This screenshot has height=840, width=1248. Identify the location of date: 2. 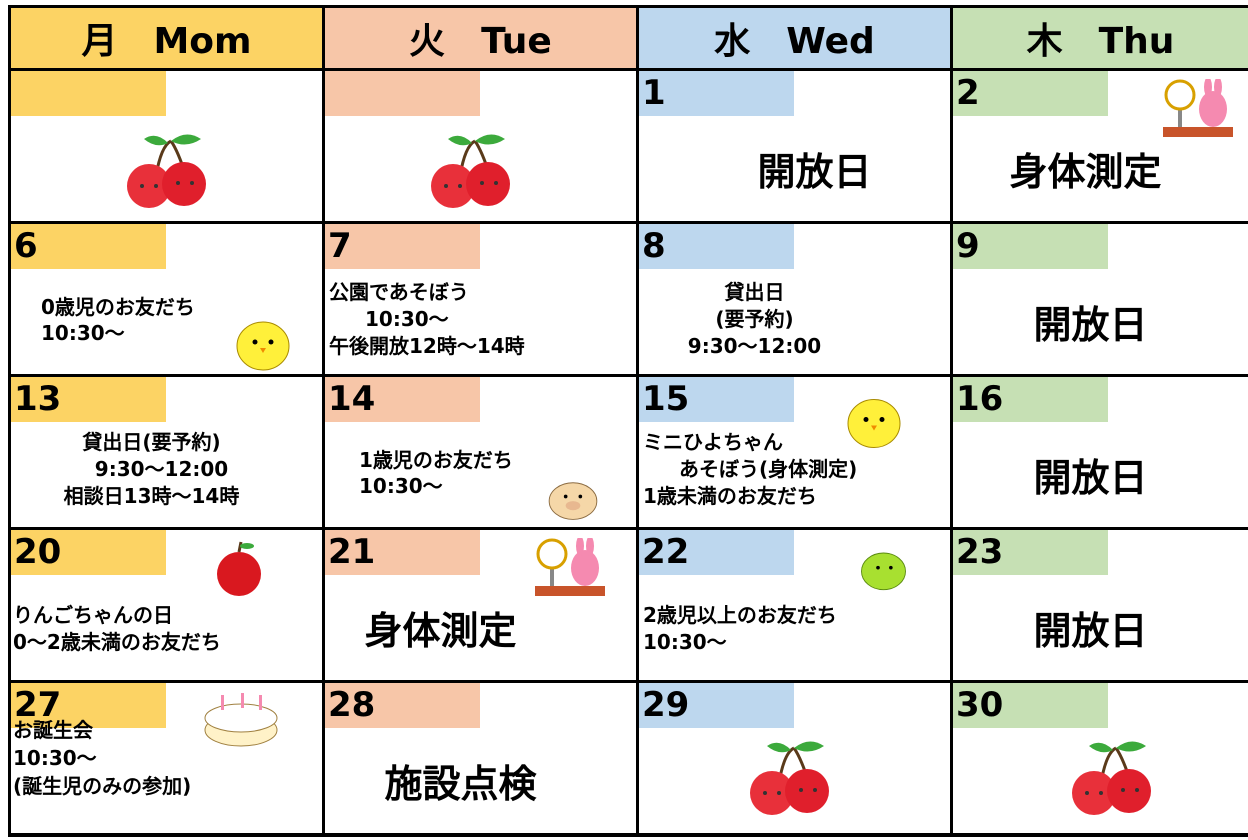
(1030, 93).